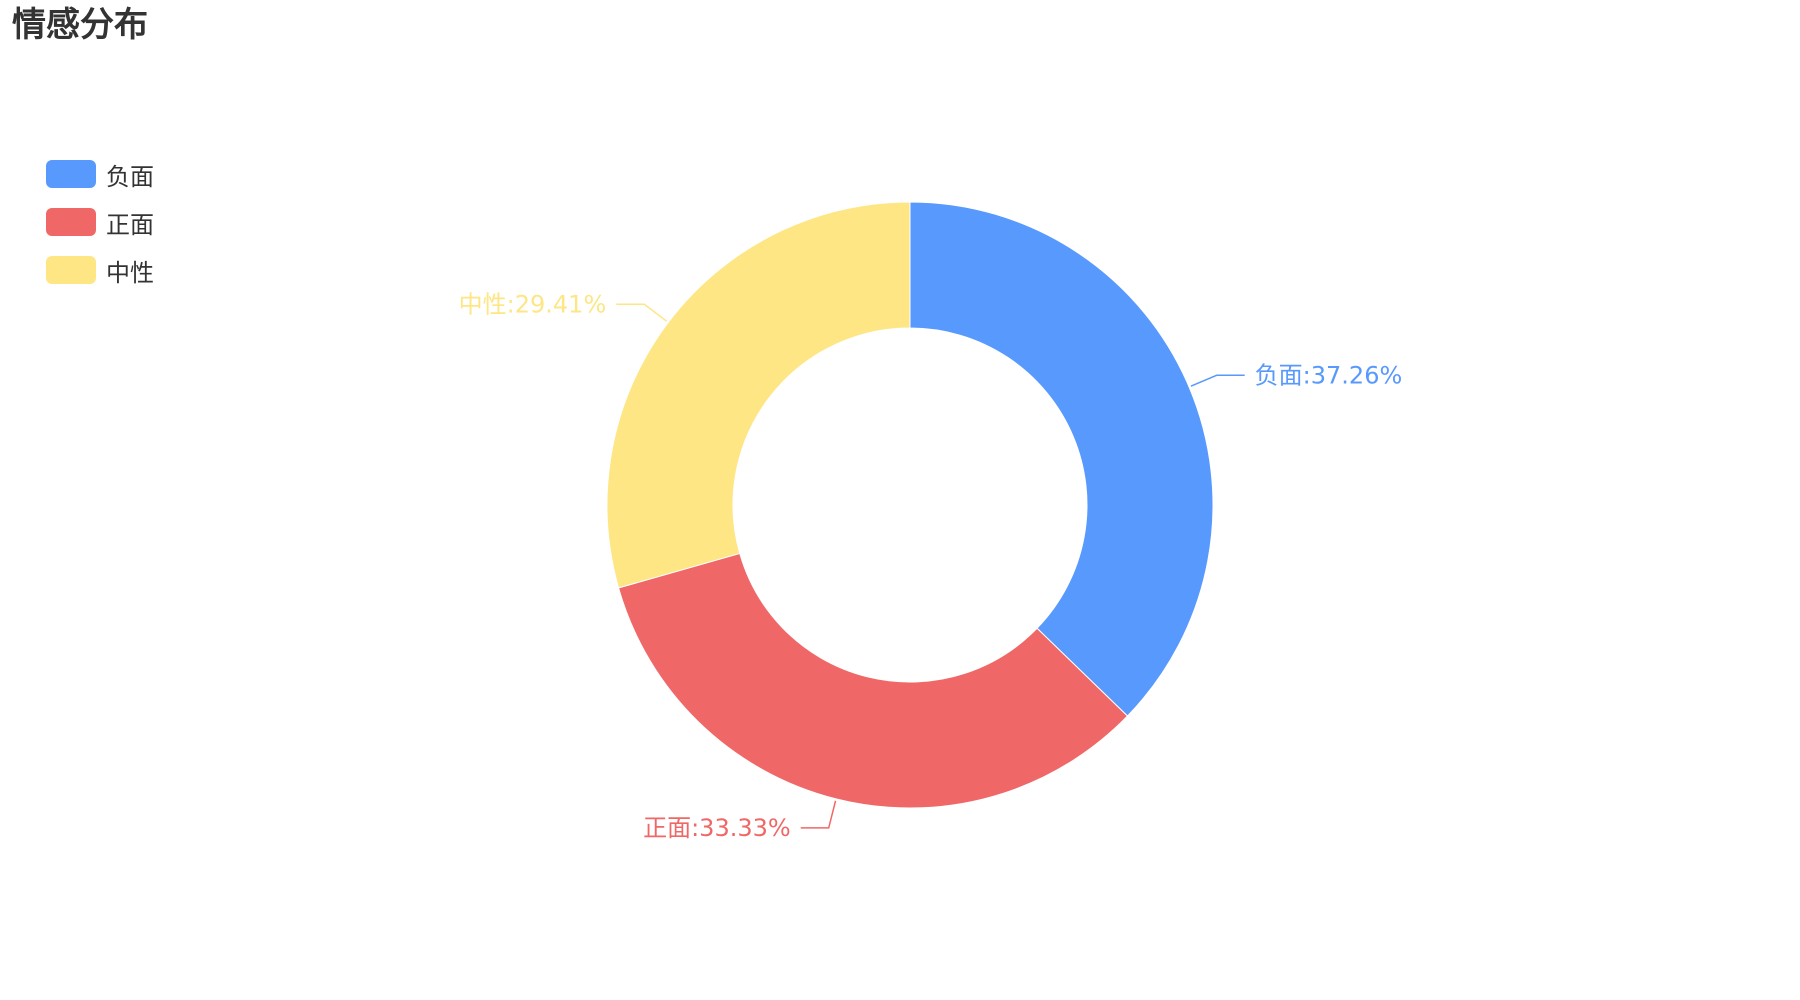 The height and width of the screenshot is (1000, 1800). Describe the element at coordinates (758, 395) in the screenshot. I see `slice-neutral` at that location.